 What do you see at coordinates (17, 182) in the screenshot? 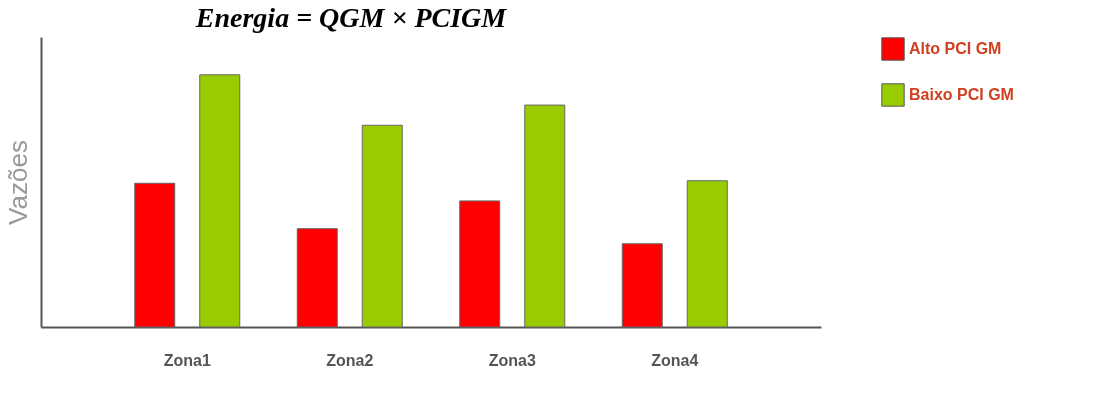
I see `y-axis-title: Vazões` at bounding box center [17, 182].